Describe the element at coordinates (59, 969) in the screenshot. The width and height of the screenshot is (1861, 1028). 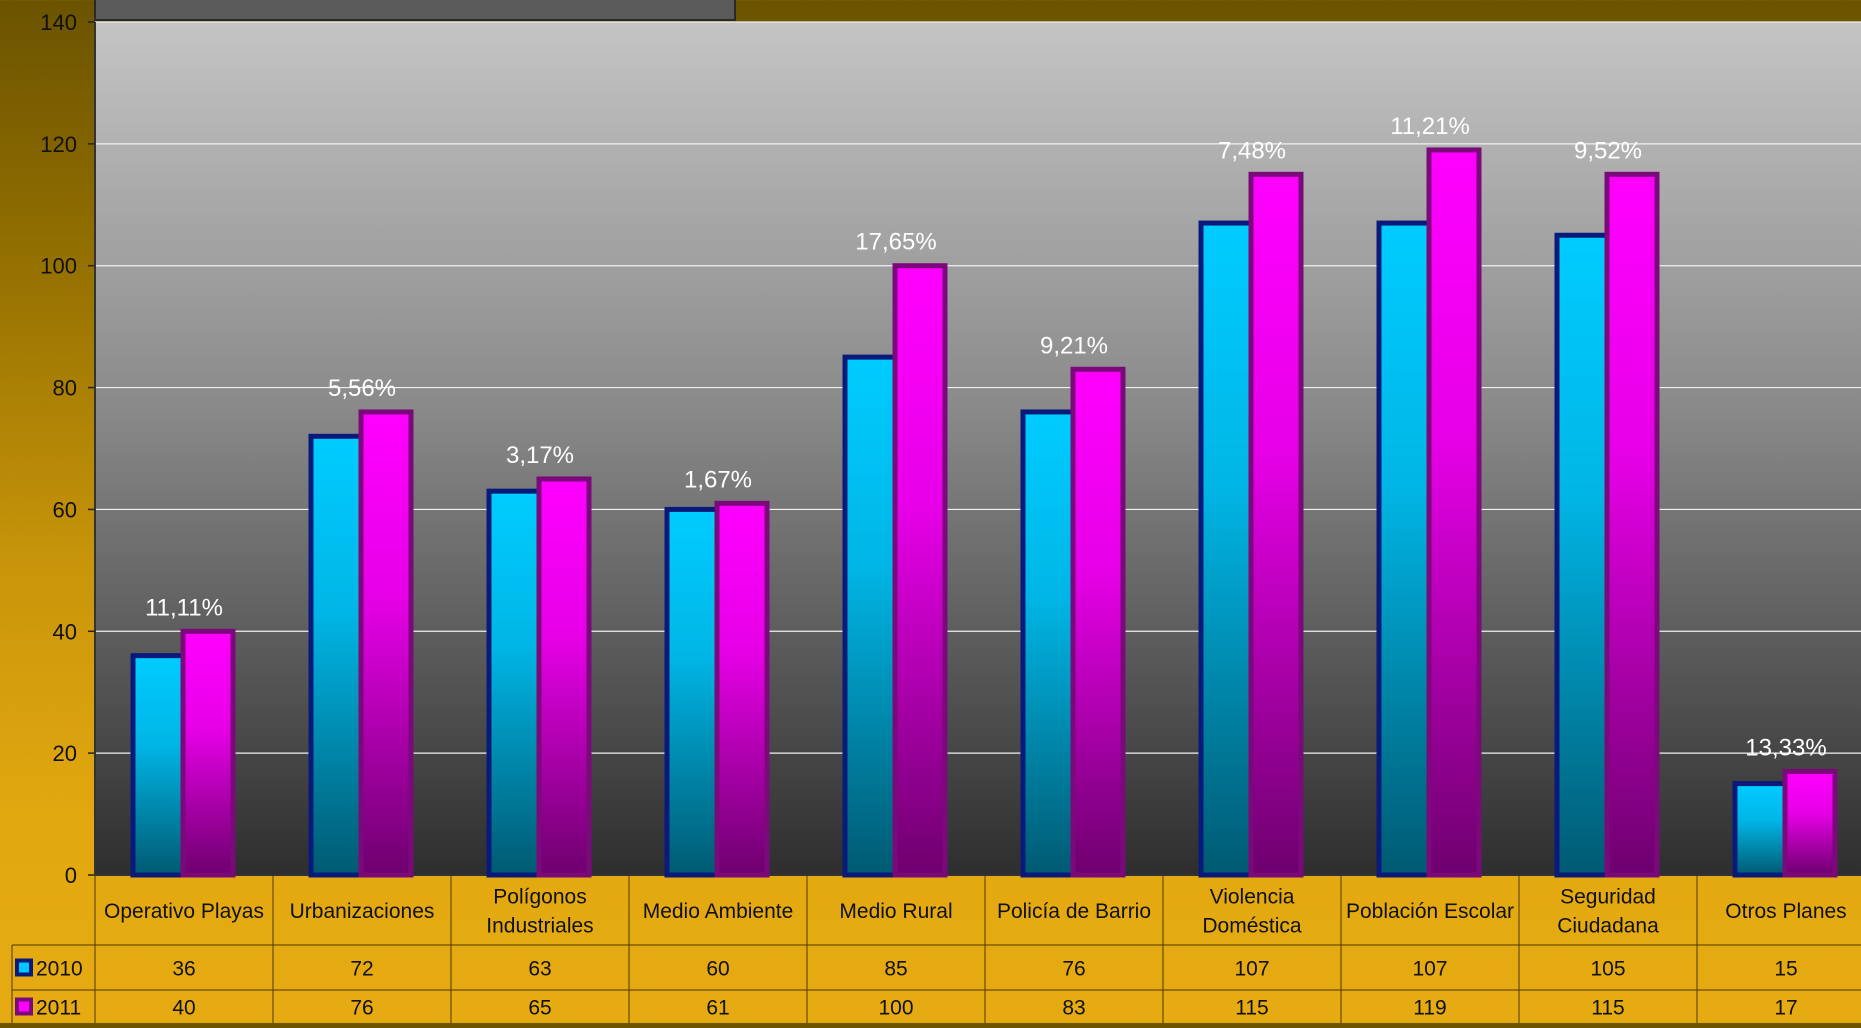
I see `legend-label: 2010` at that location.